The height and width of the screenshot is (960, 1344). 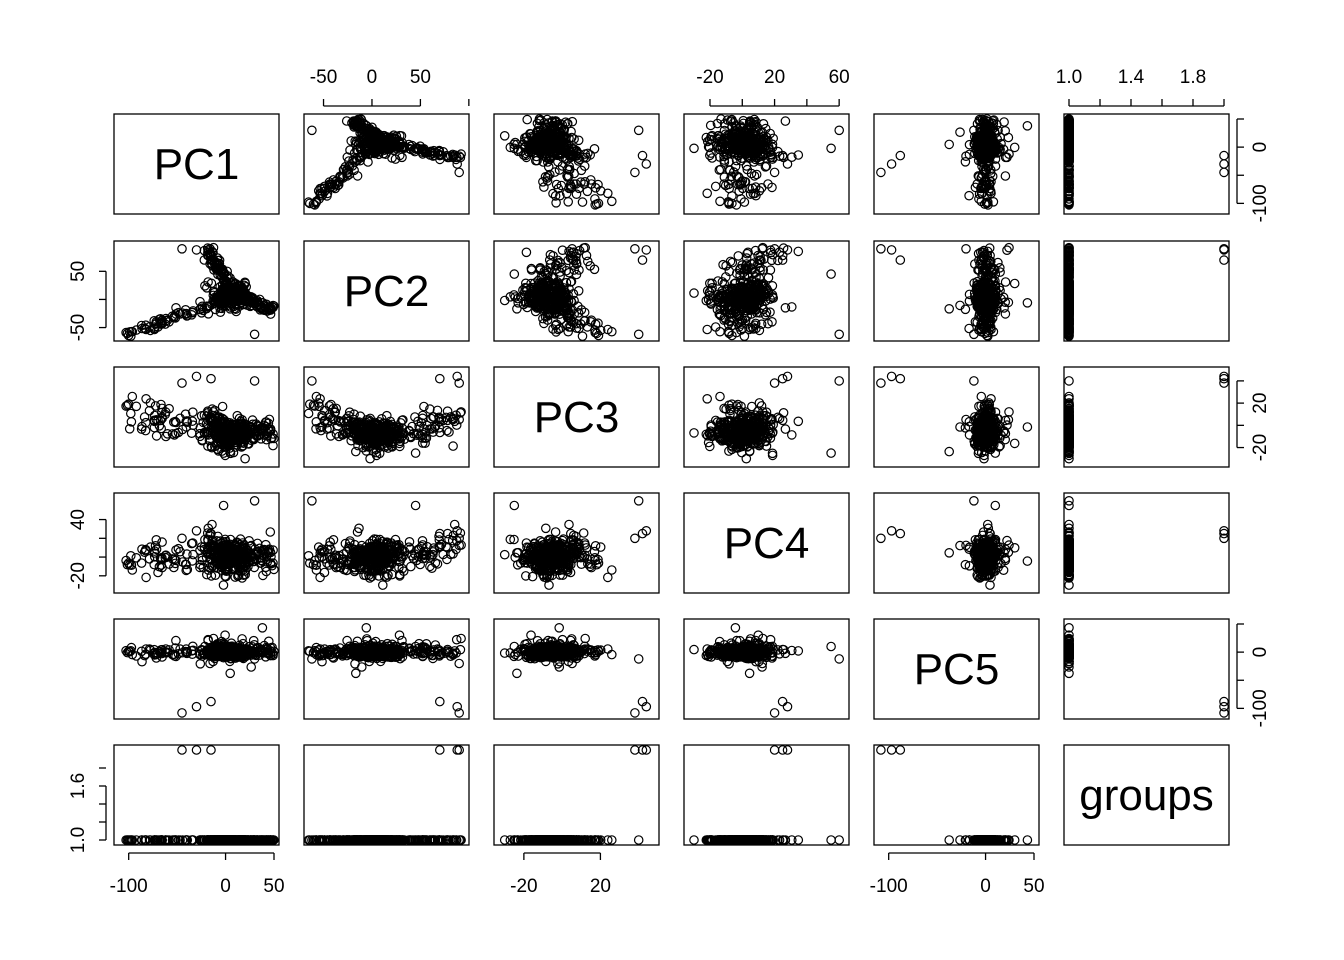 I want to click on panel-frame-PC3-PC2, so click(x=386, y=417).